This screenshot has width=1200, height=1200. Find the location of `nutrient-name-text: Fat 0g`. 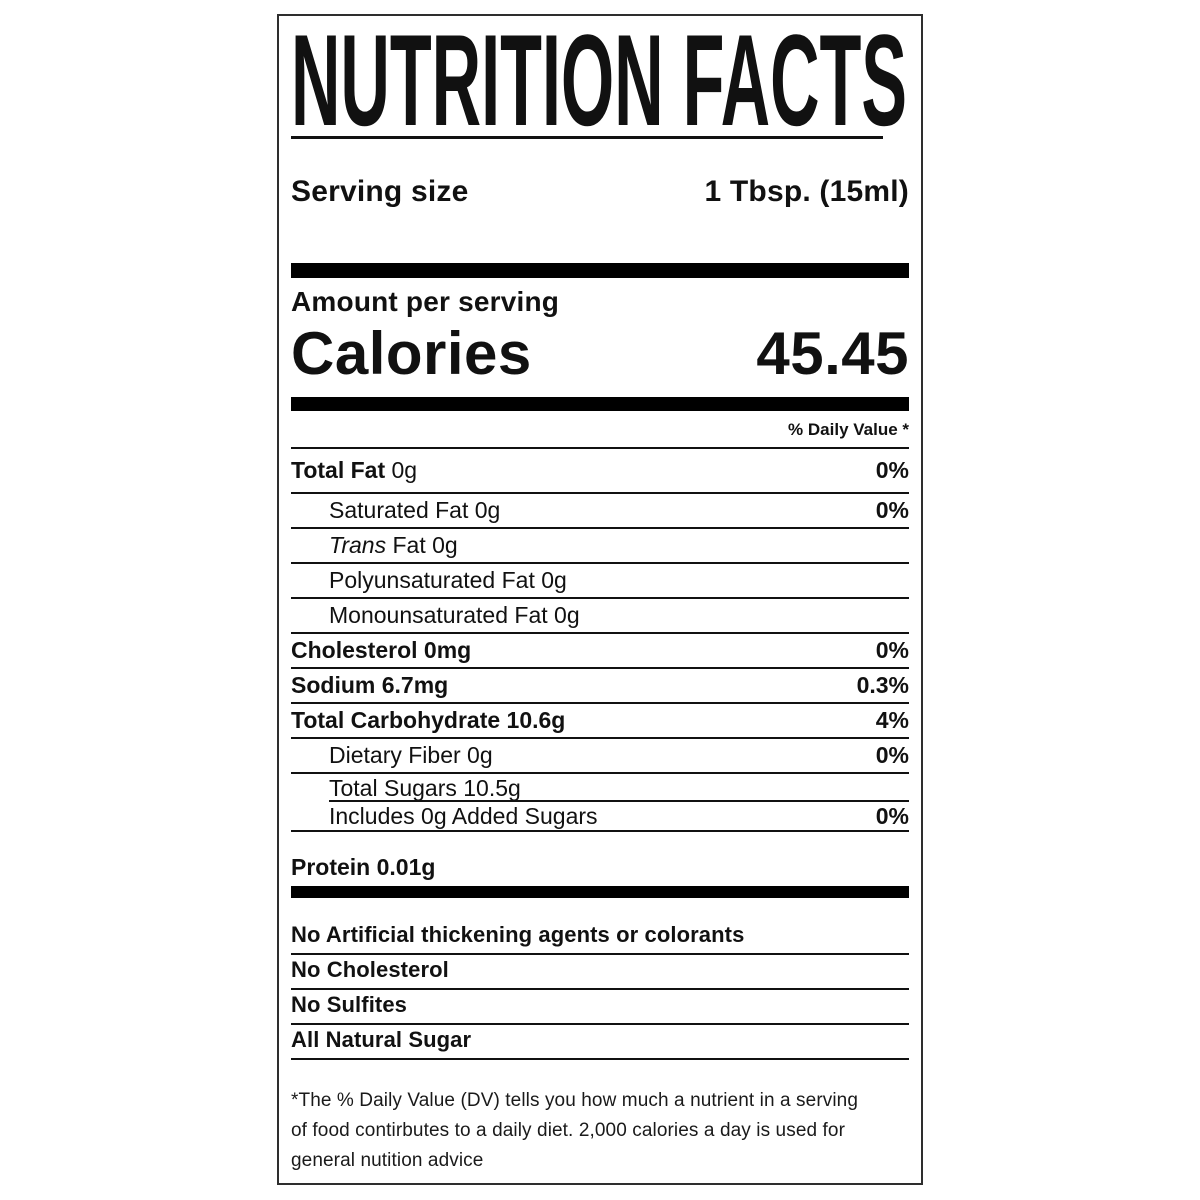

nutrient-name-text: Fat 0g is located at coordinates (422, 545).